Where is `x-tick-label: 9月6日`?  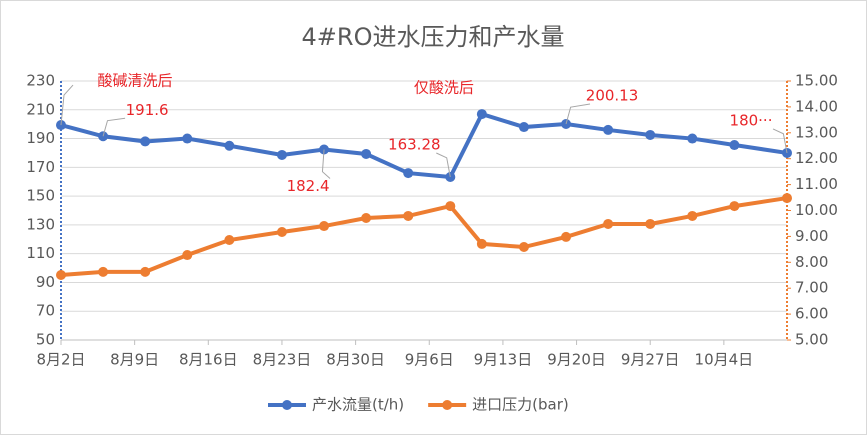 x-tick-label: 9月6日 is located at coordinates (429, 360).